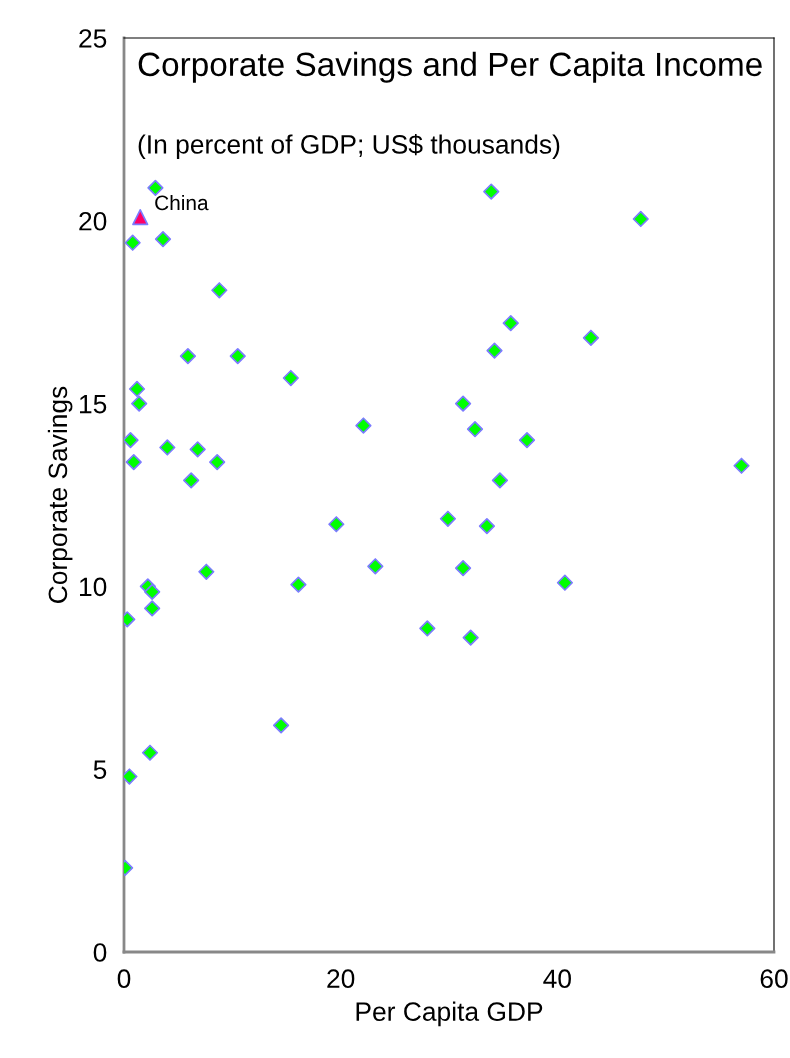 The width and height of the screenshot is (790, 1058). What do you see at coordinates (450, 67) in the screenshot?
I see `chart-title: Corporate Savings and Per Capita Income` at bounding box center [450, 67].